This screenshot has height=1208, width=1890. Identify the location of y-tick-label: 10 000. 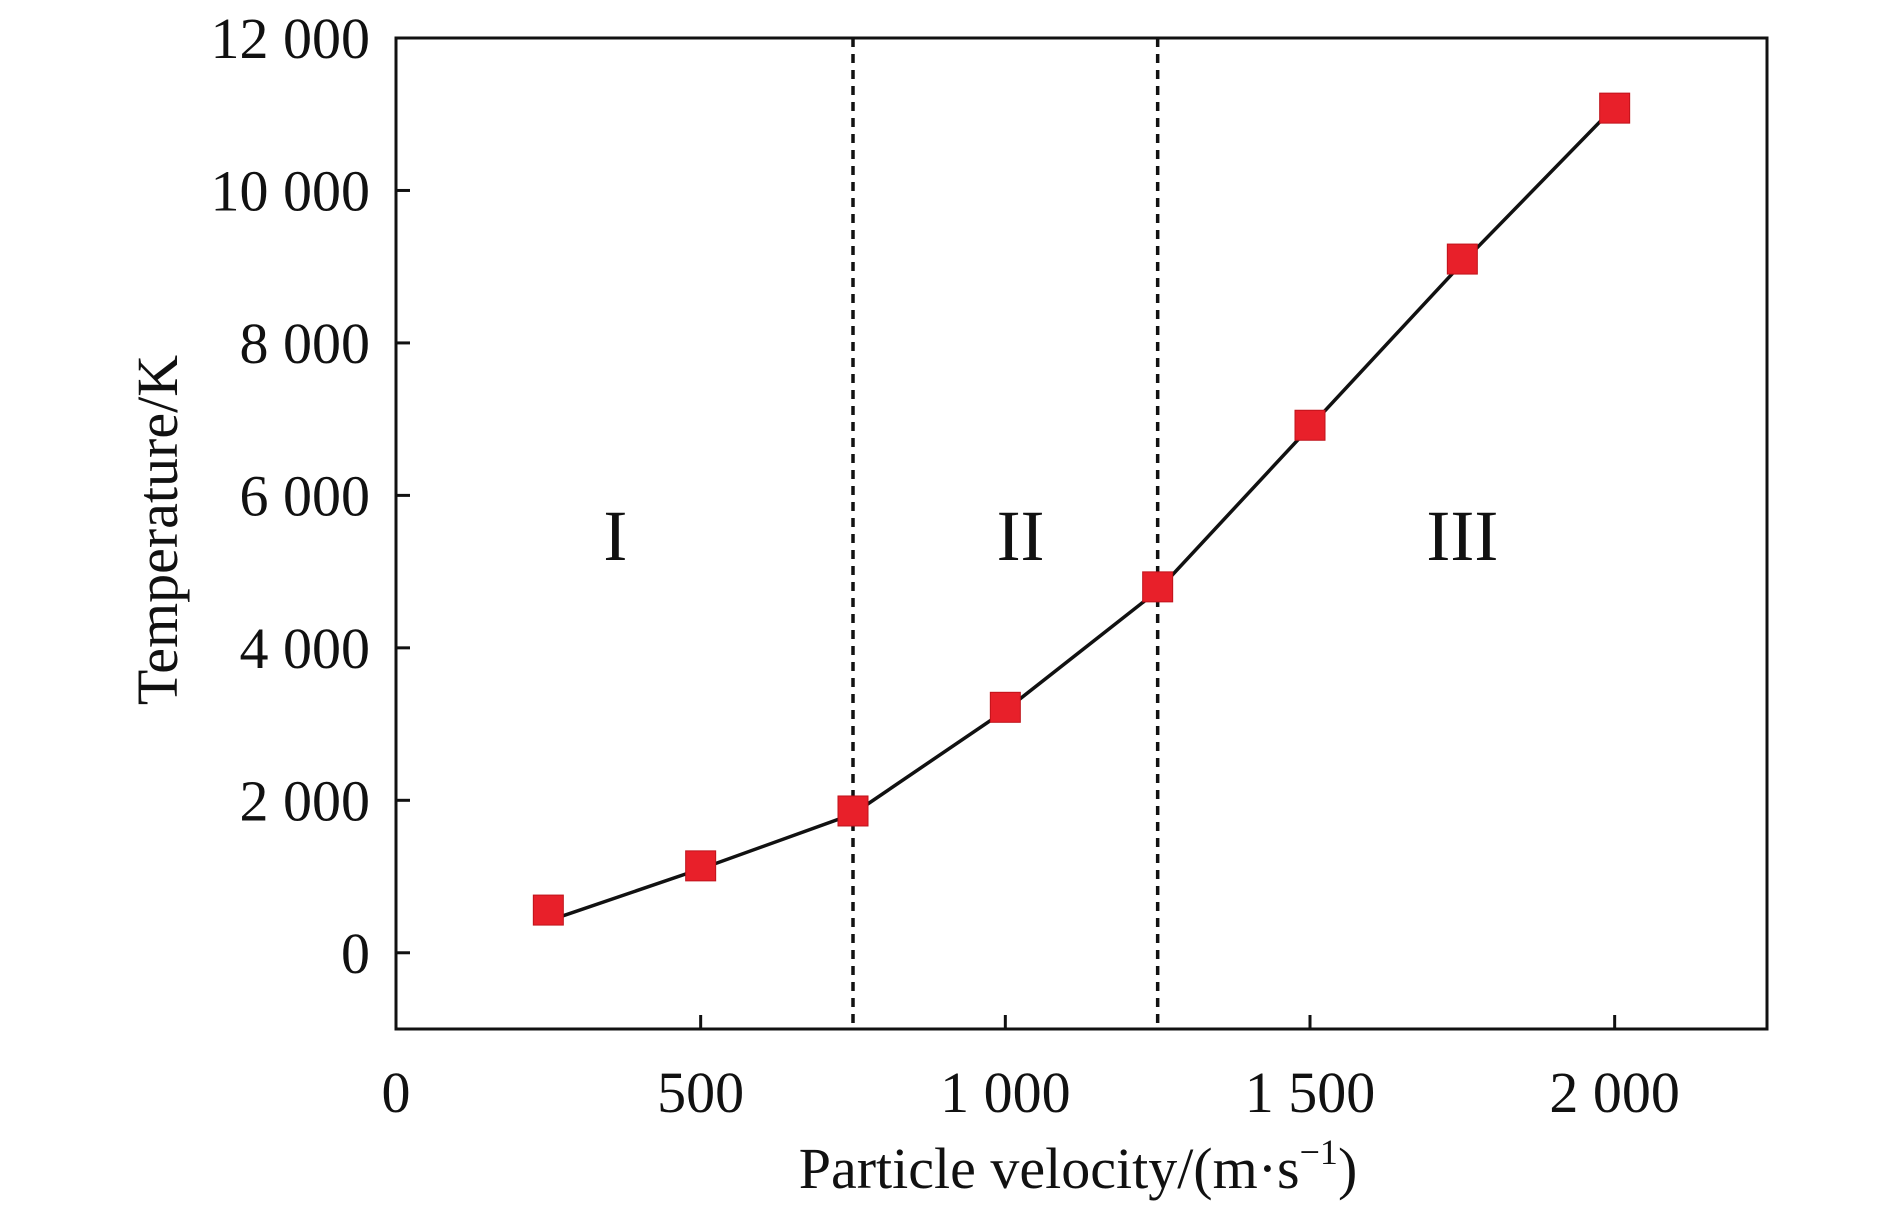
(291, 190).